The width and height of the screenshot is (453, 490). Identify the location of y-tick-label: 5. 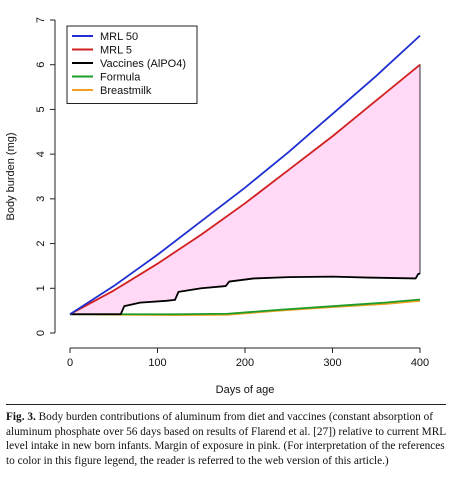
(41, 109).